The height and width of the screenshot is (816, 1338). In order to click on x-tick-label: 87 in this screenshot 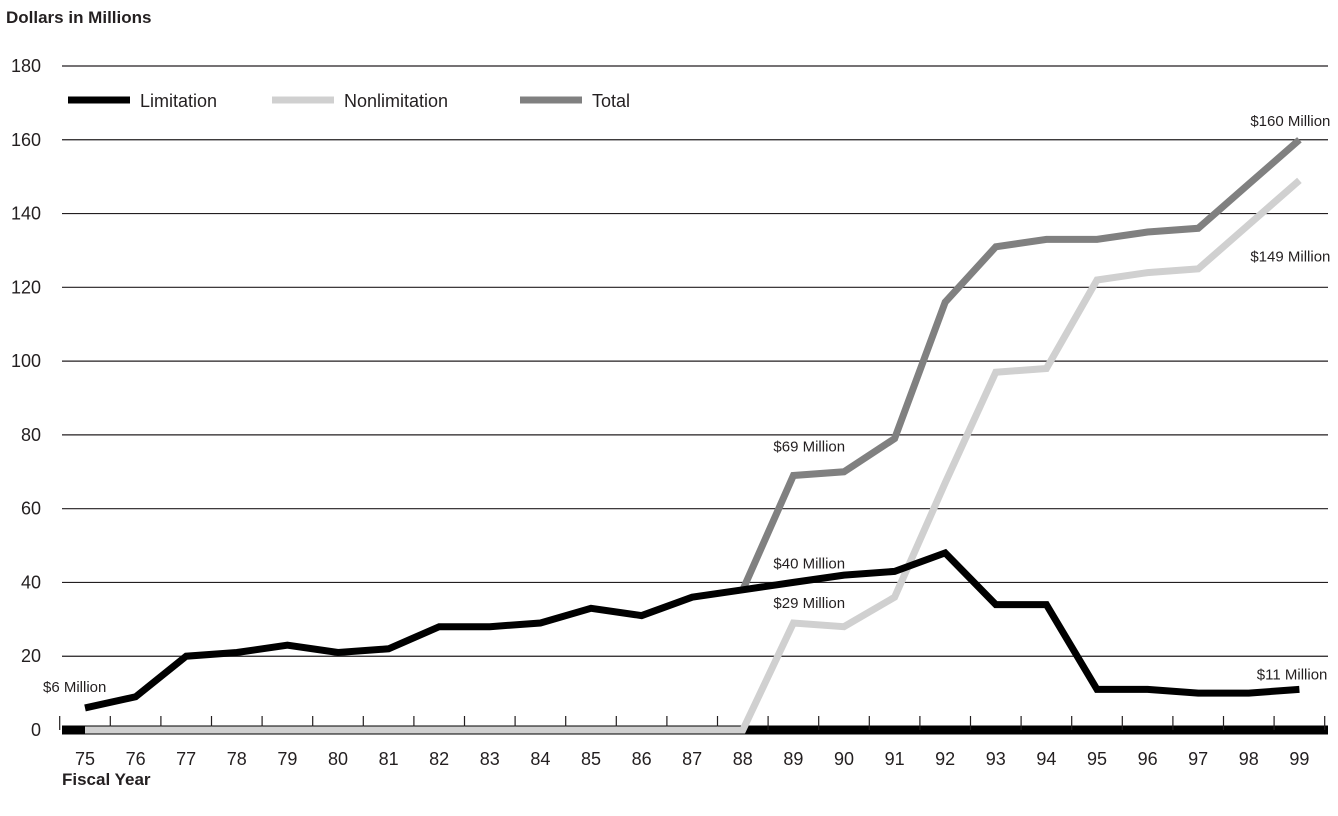, I will do `click(692, 759)`.